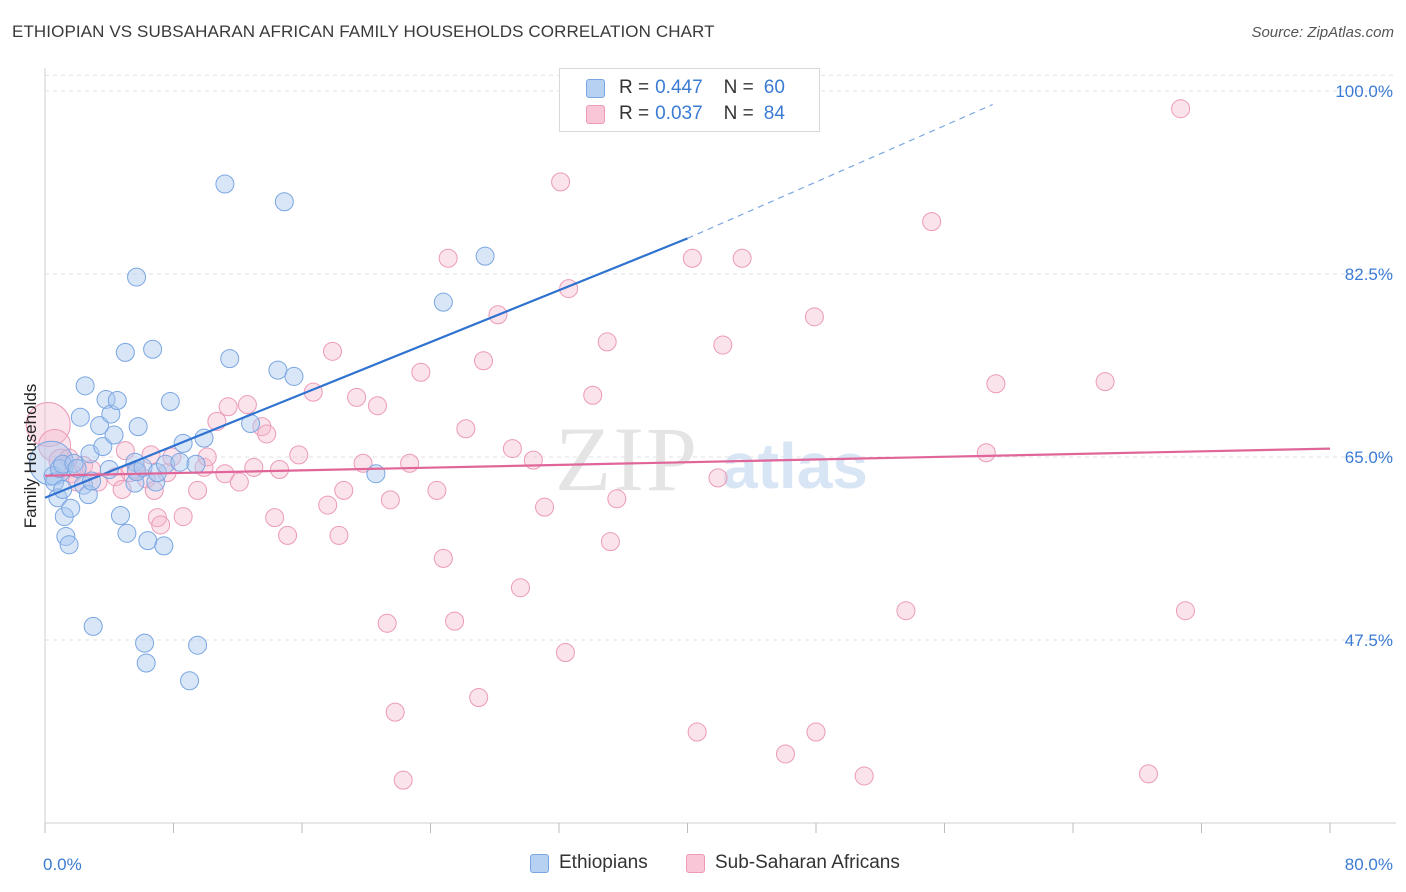 This screenshot has width=1406, height=892. Describe the element at coordinates (1364, 91) in the screenshot. I see `y-tick-label: 100.0%` at that location.